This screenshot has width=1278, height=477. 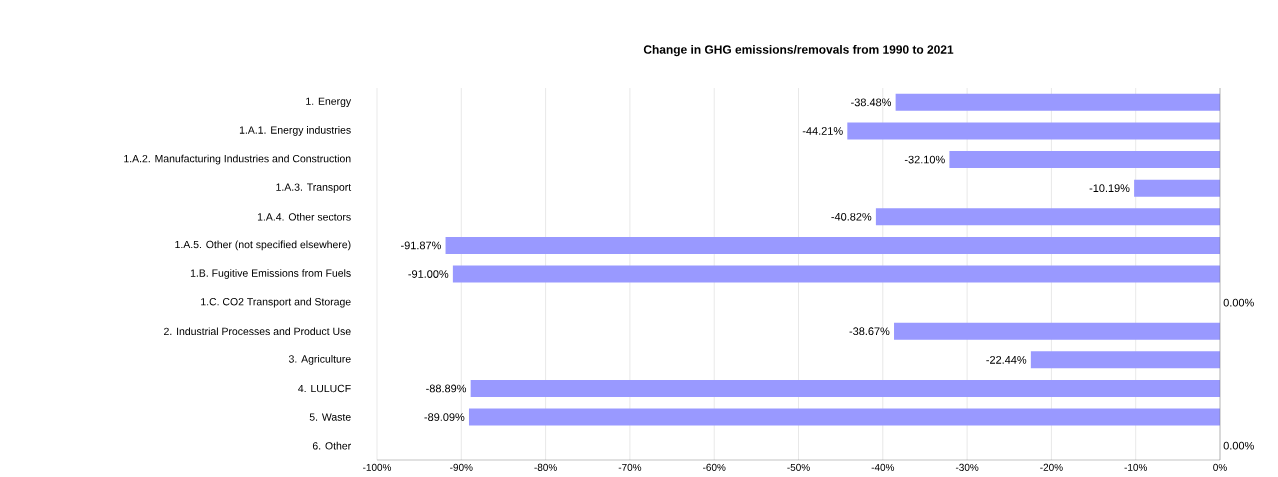 What do you see at coordinates (871, 102) in the screenshot?
I see `data-label: -38.48%` at bounding box center [871, 102].